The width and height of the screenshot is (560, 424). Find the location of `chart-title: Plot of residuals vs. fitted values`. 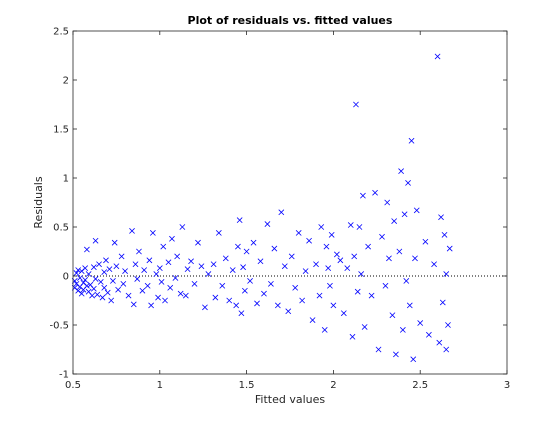

chart-title: Plot of residuals vs. fitted values is located at coordinates (290, 20).